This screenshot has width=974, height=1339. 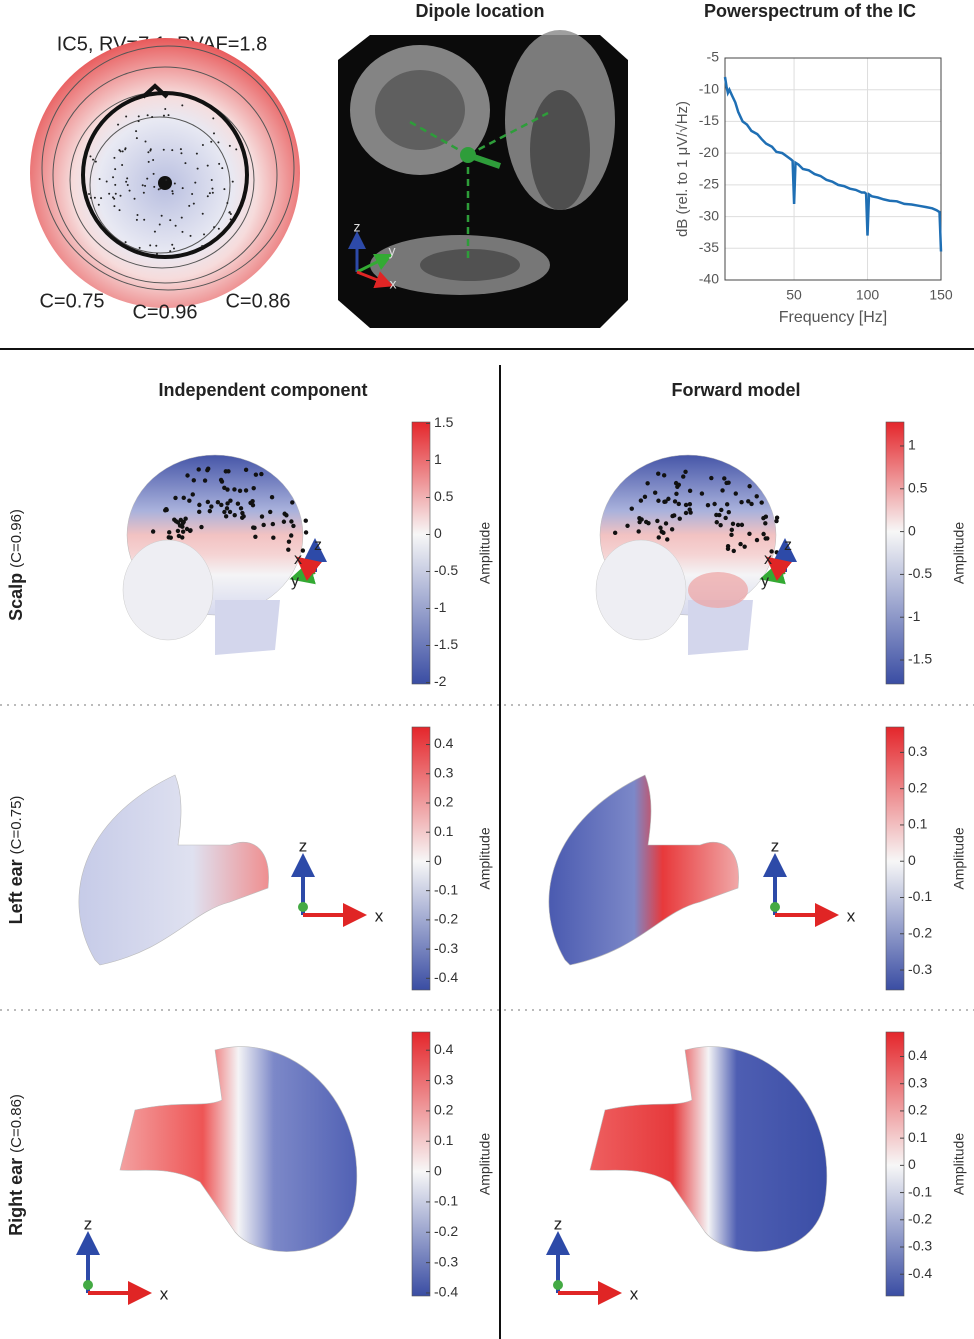 What do you see at coordinates (16, 891) in the screenshot?
I see `row-name: Left ear` at bounding box center [16, 891].